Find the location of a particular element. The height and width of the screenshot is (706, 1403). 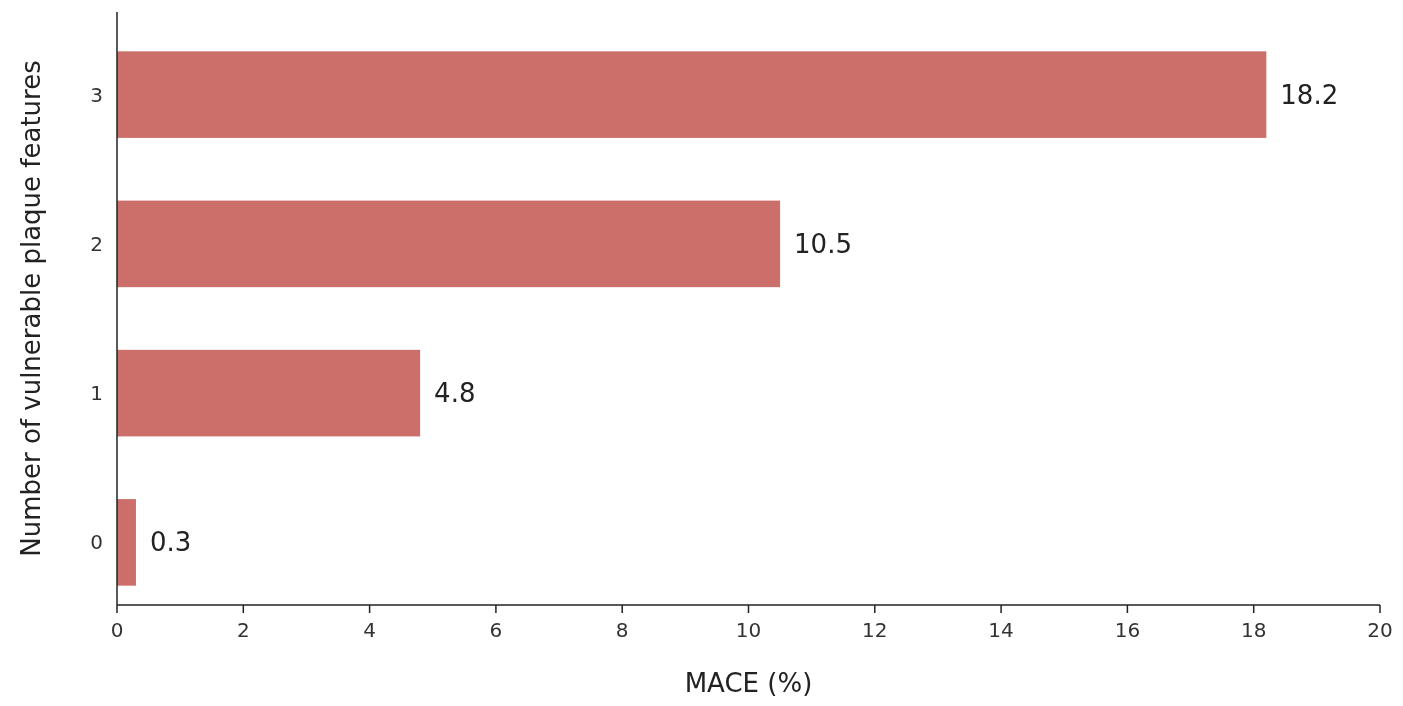

y-tick-label: 2 is located at coordinates (96, 243).